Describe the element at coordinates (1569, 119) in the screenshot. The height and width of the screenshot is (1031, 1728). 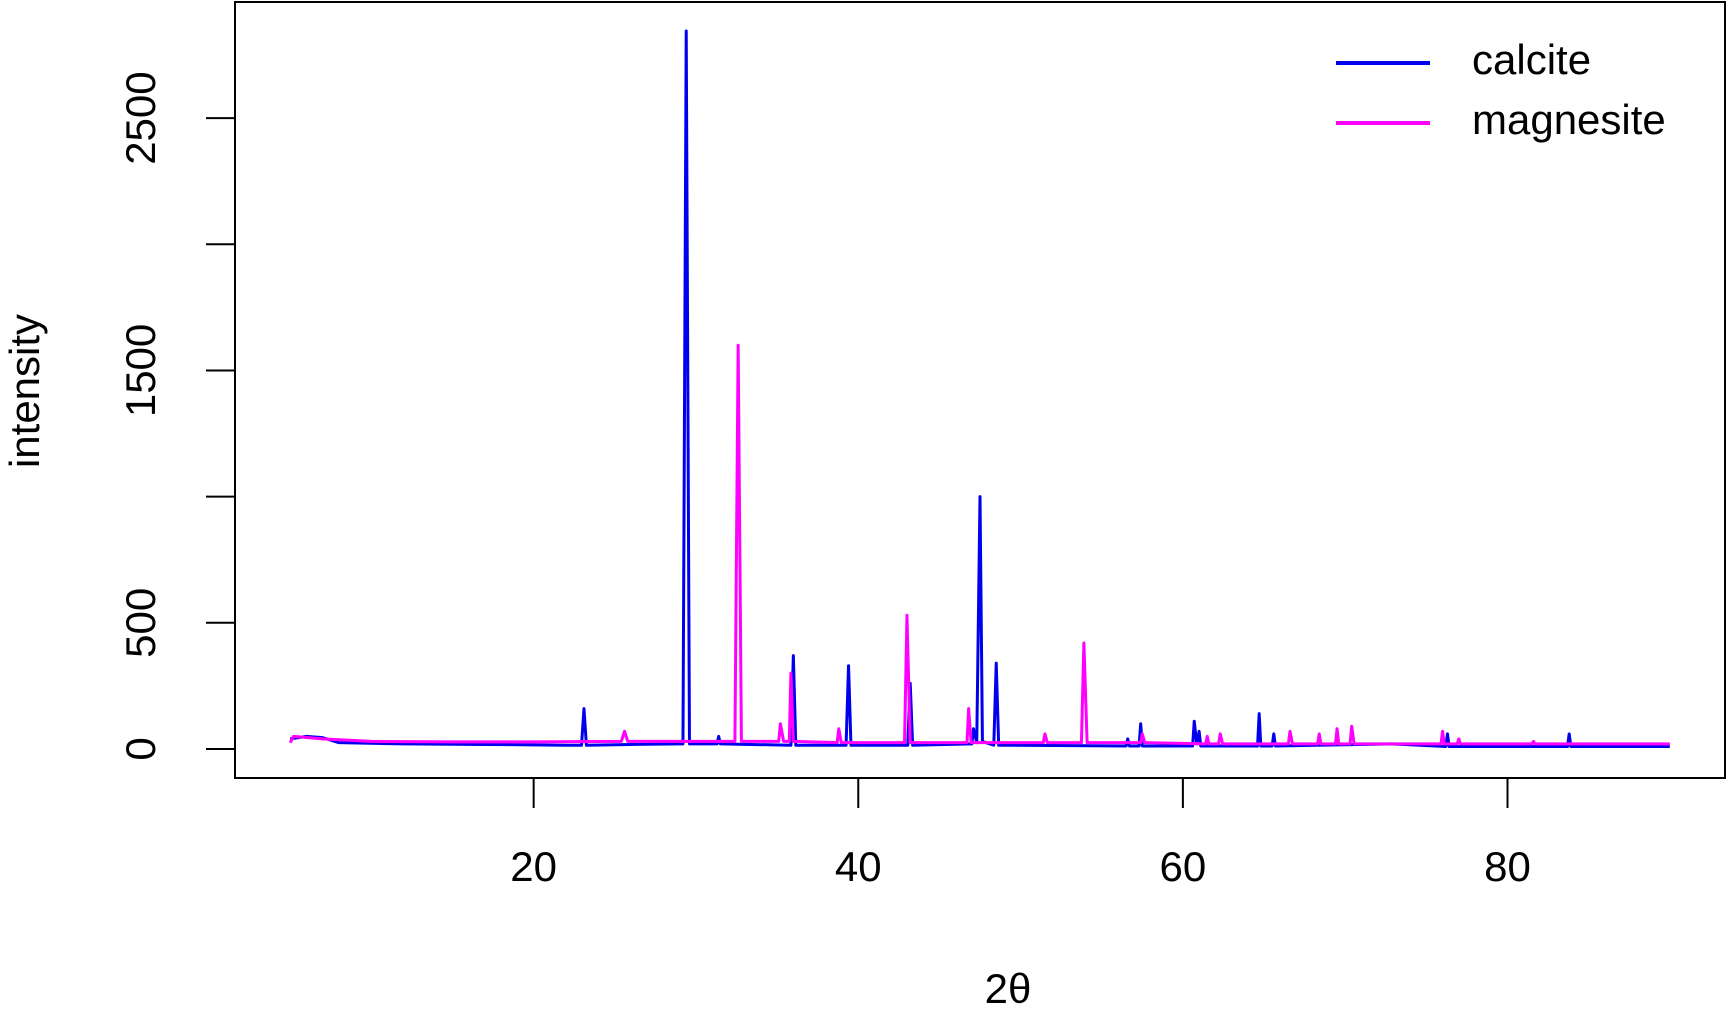
I see `legend-label: magnesite` at that location.